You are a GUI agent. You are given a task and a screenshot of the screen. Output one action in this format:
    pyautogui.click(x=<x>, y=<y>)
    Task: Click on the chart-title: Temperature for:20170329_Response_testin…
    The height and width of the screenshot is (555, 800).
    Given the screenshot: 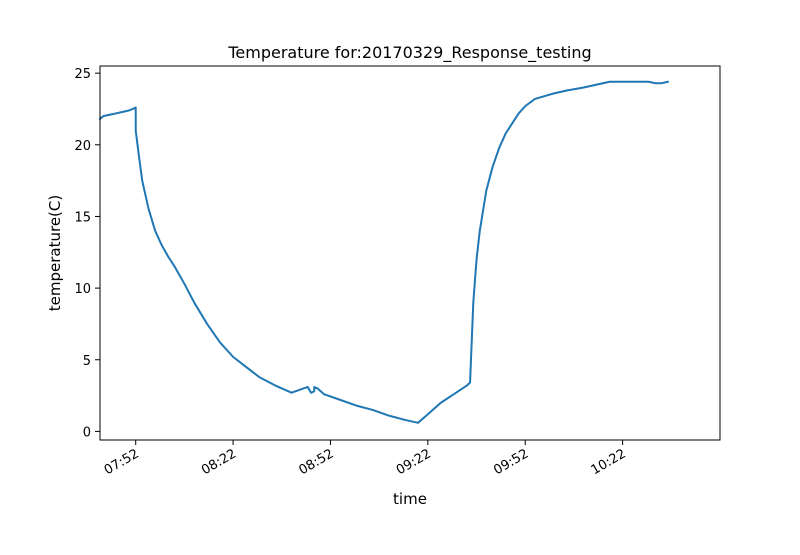 What is the action you would take?
    pyautogui.click(x=409, y=53)
    